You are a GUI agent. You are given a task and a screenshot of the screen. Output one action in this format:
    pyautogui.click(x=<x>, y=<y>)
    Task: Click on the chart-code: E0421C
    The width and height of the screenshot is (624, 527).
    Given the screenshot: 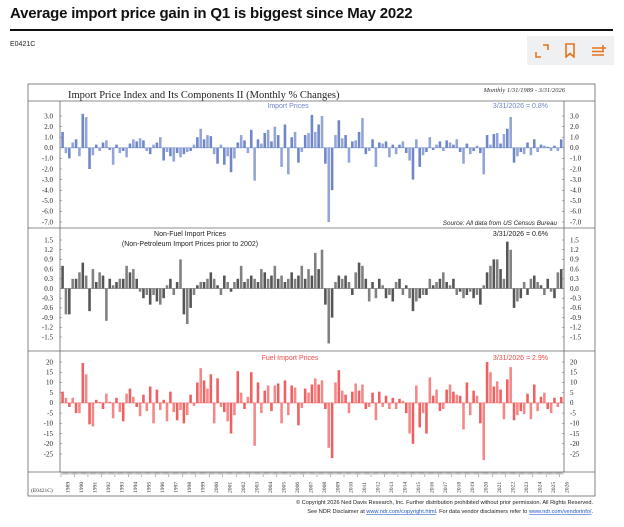 What is the action you would take?
    pyautogui.click(x=23, y=44)
    